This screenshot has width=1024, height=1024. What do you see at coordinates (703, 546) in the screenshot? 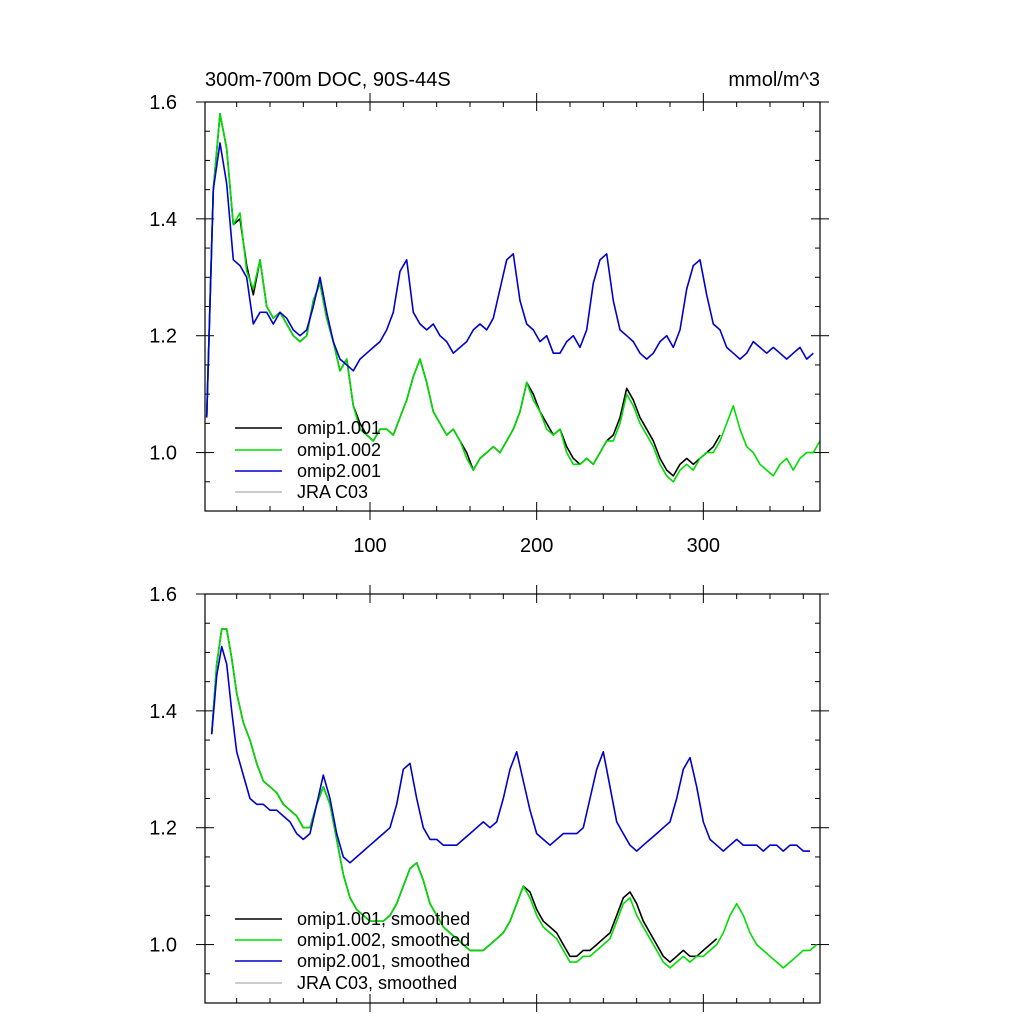
I see `x-tick-label: 300` at bounding box center [703, 546].